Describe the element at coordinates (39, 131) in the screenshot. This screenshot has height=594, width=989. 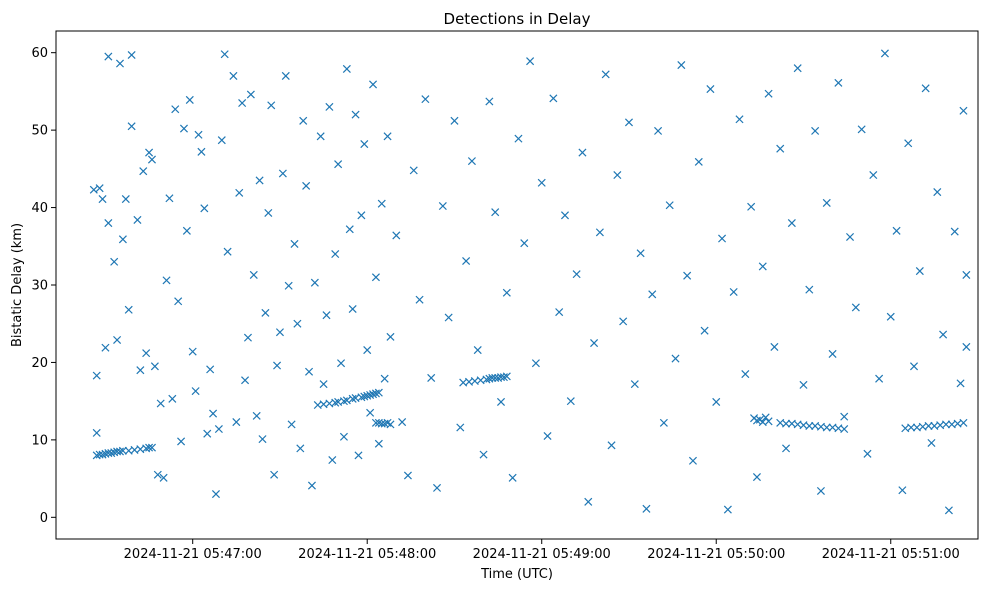
I see `y-tick-label: 50` at that location.